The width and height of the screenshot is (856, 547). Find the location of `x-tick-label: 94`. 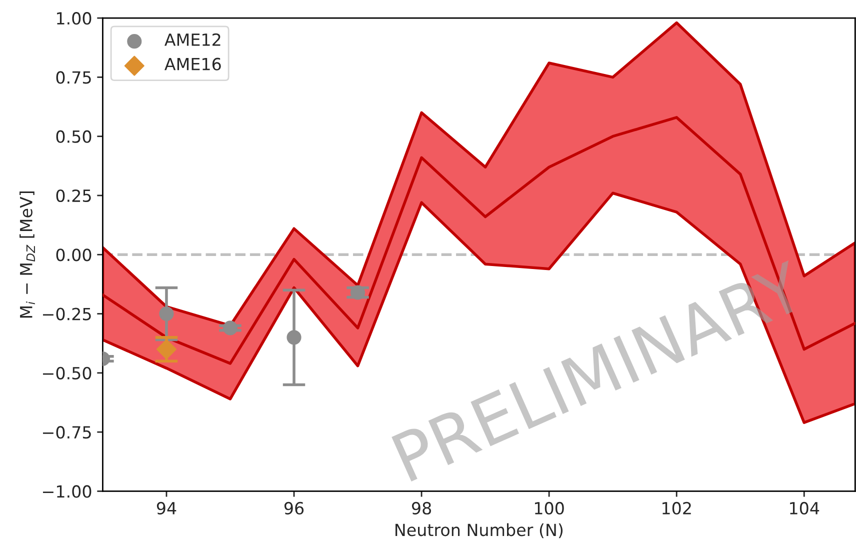

x-tick-label: 94 is located at coordinates (166, 508).